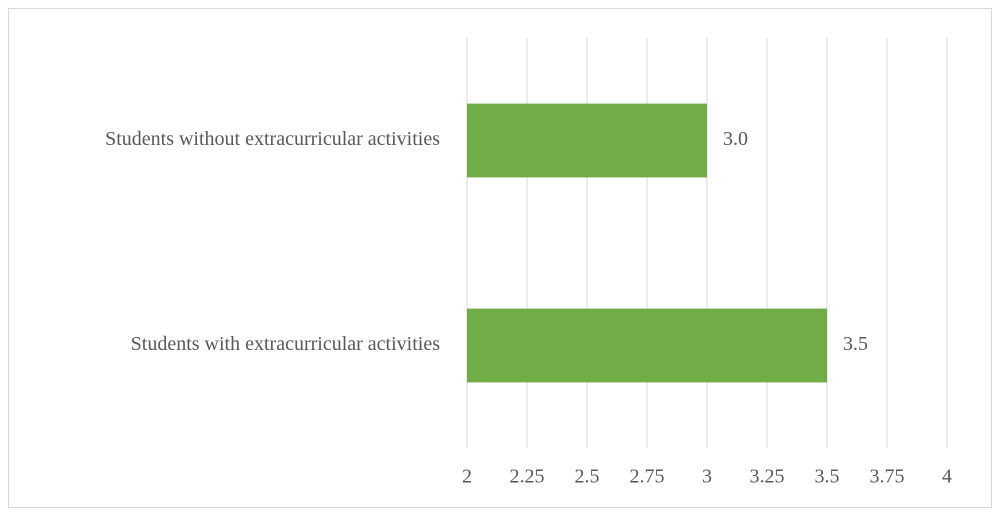 This screenshot has height=521, width=1000. Describe the element at coordinates (735, 139) in the screenshot. I see `data-label: 3.0` at that location.